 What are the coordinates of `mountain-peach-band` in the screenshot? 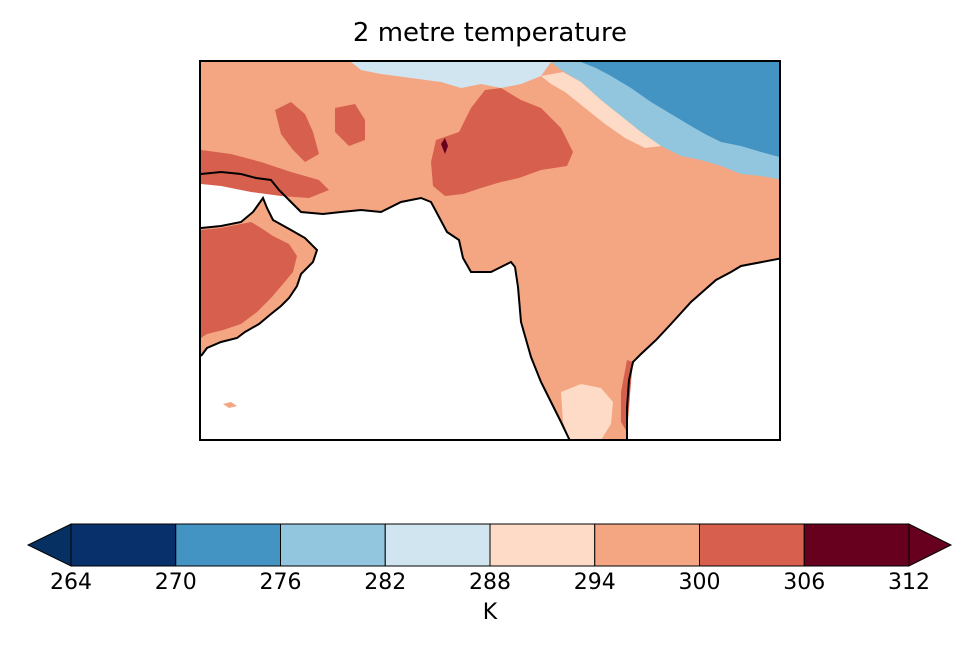 It's located at (601, 110).